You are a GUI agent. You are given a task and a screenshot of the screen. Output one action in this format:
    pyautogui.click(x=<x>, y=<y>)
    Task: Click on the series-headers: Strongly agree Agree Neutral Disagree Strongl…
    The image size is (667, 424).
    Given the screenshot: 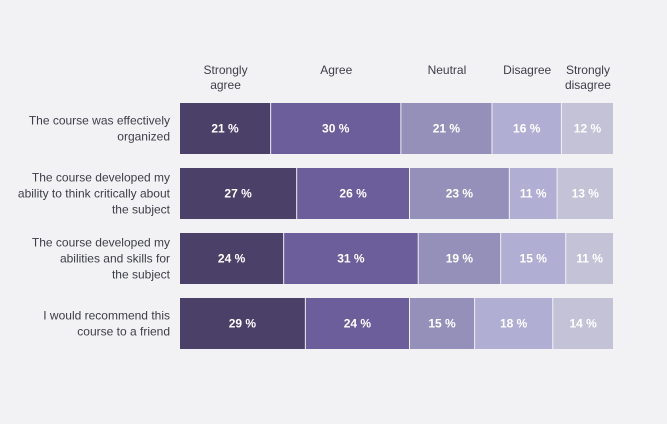 What is the action you would take?
    pyautogui.click(x=408, y=77)
    